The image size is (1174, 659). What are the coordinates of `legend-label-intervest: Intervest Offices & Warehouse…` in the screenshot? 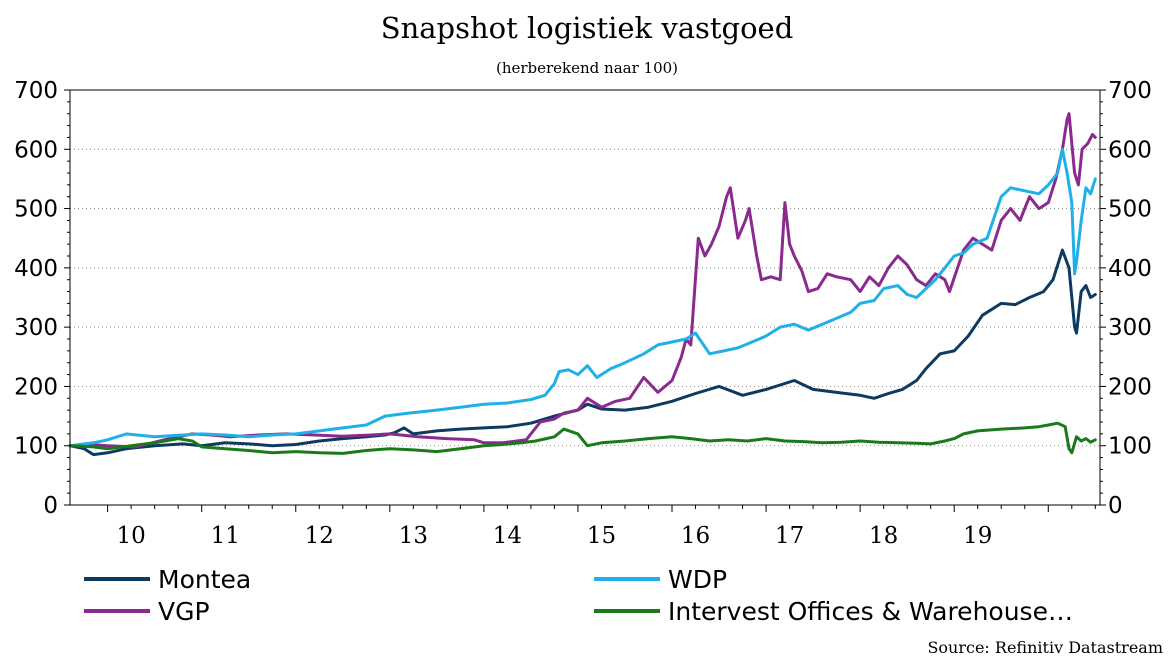 It's located at (870, 611).